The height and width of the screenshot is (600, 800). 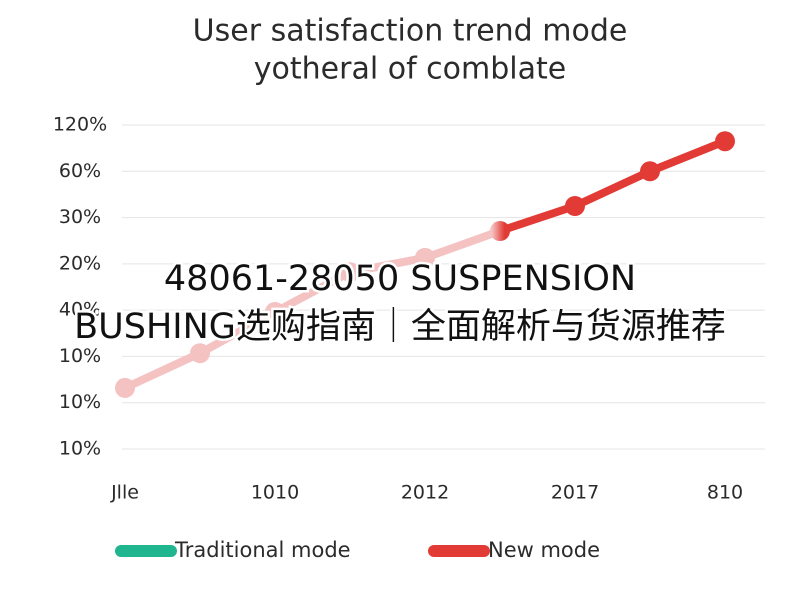 What do you see at coordinates (80, 217) in the screenshot?
I see `y-tick-label: 30%` at bounding box center [80, 217].